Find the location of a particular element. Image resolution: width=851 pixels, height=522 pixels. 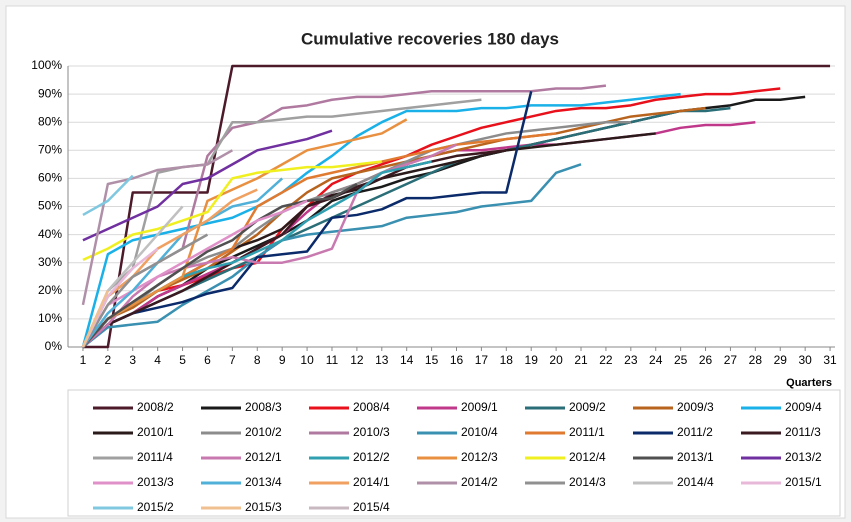

y-tick-label: 20% is located at coordinates (50, 290).